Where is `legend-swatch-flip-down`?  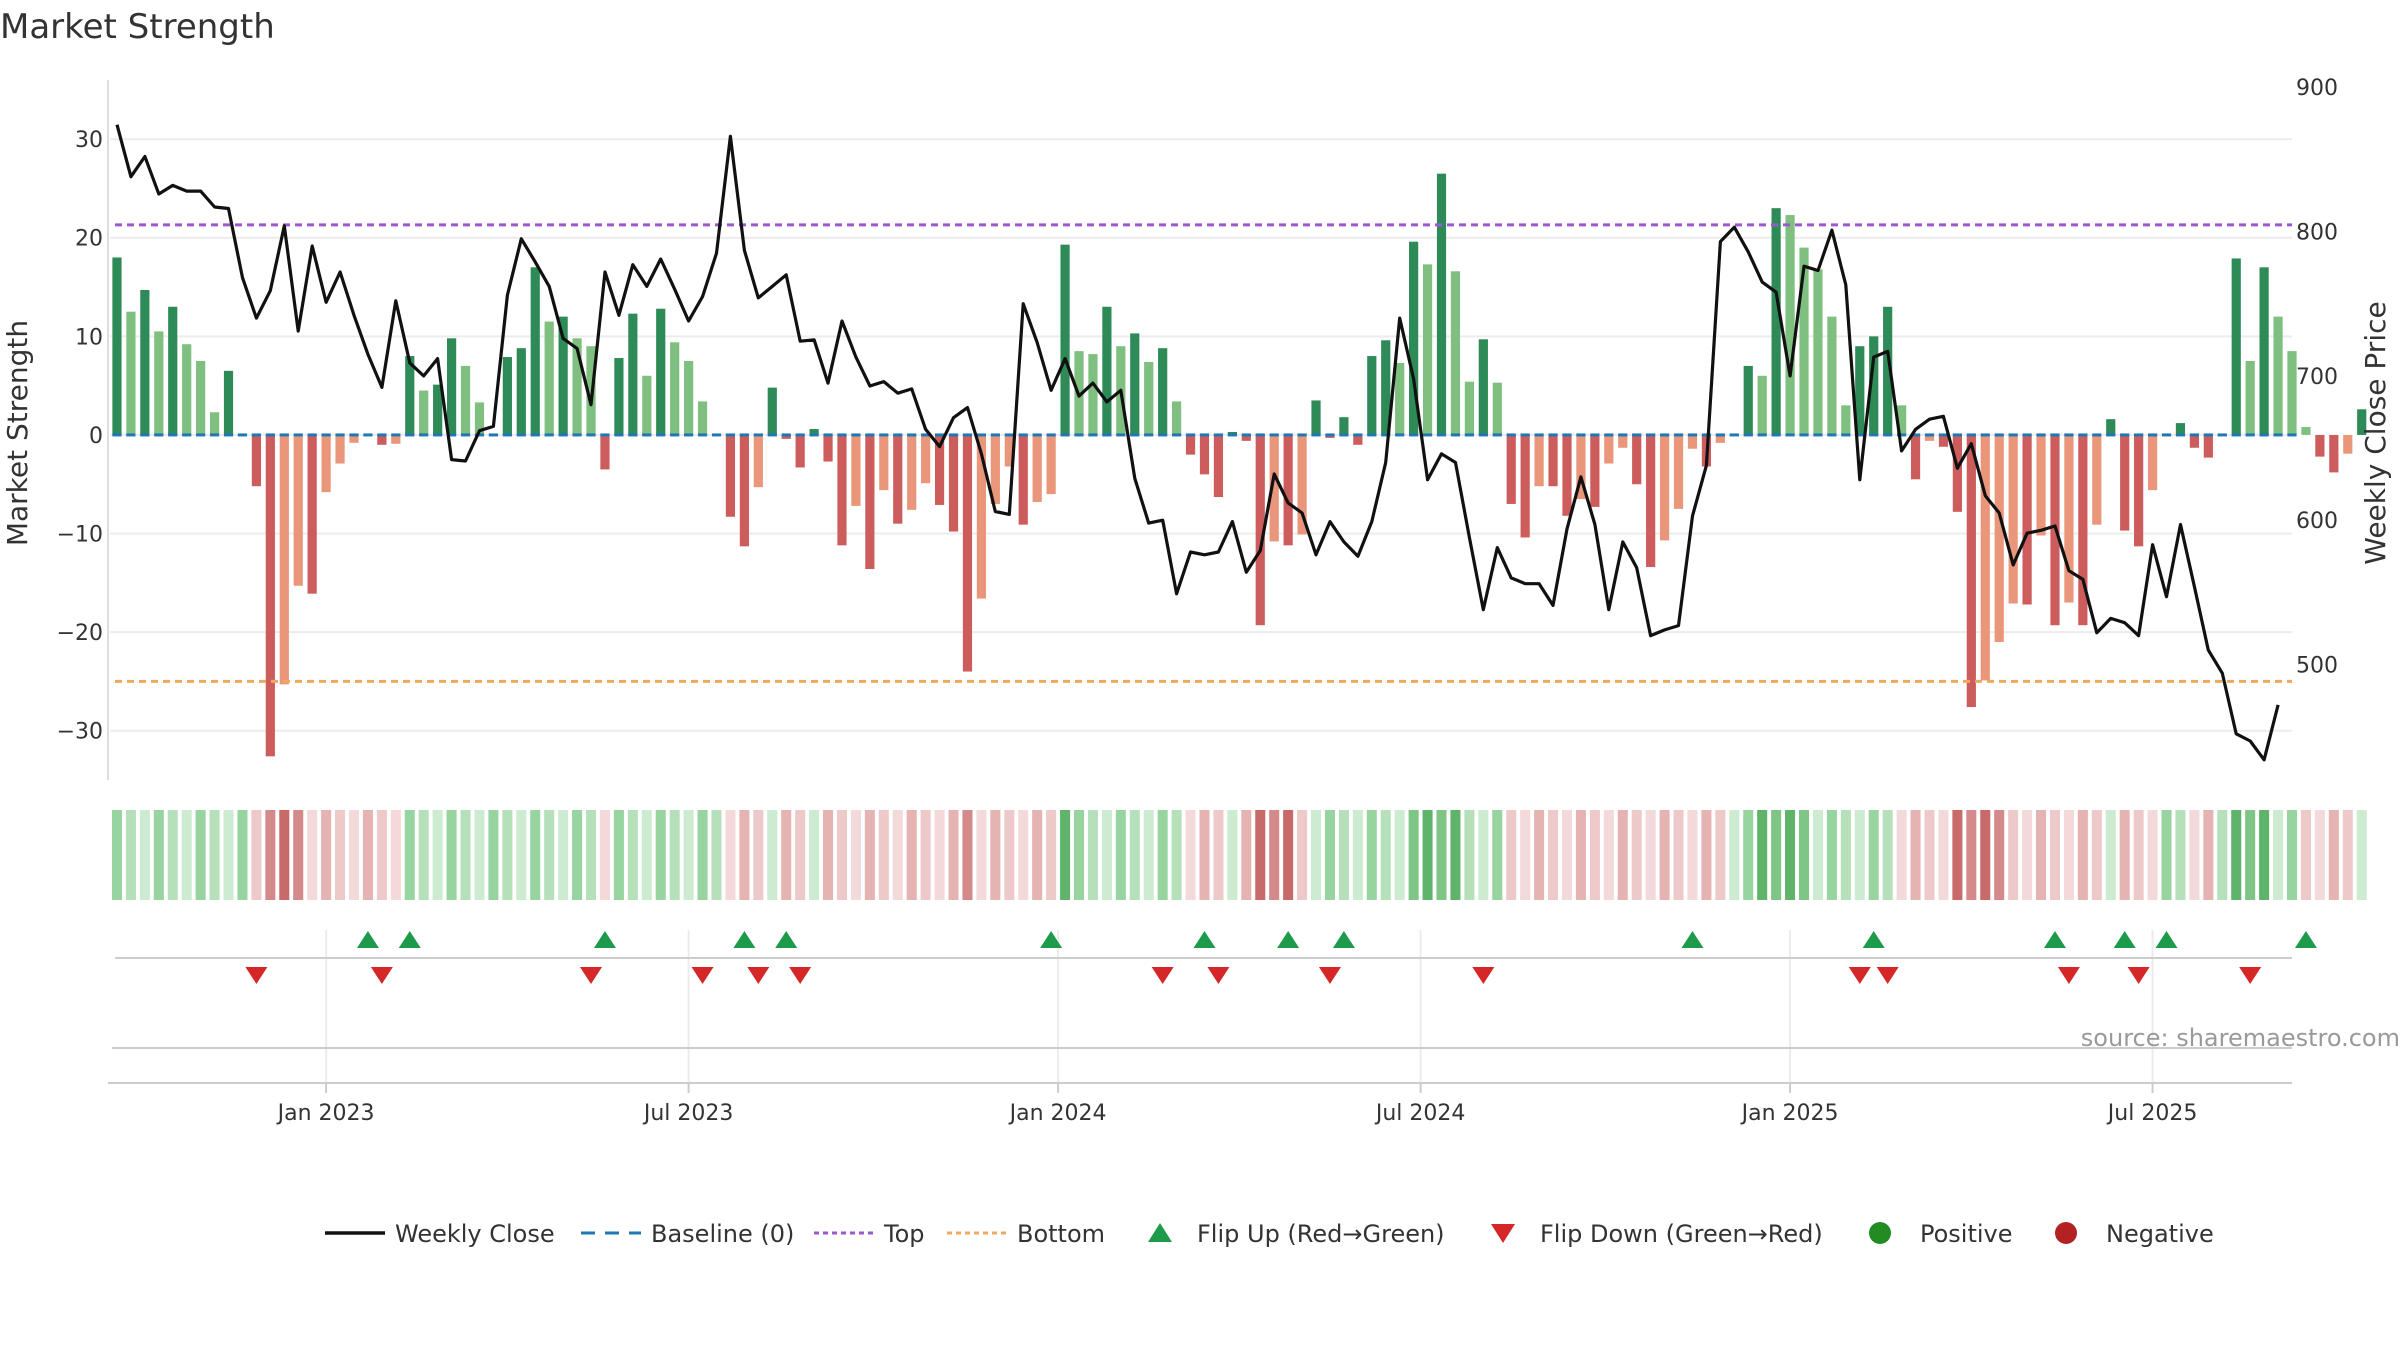
legend-swatch-flip-down is located at coordinates (1503, 1233).